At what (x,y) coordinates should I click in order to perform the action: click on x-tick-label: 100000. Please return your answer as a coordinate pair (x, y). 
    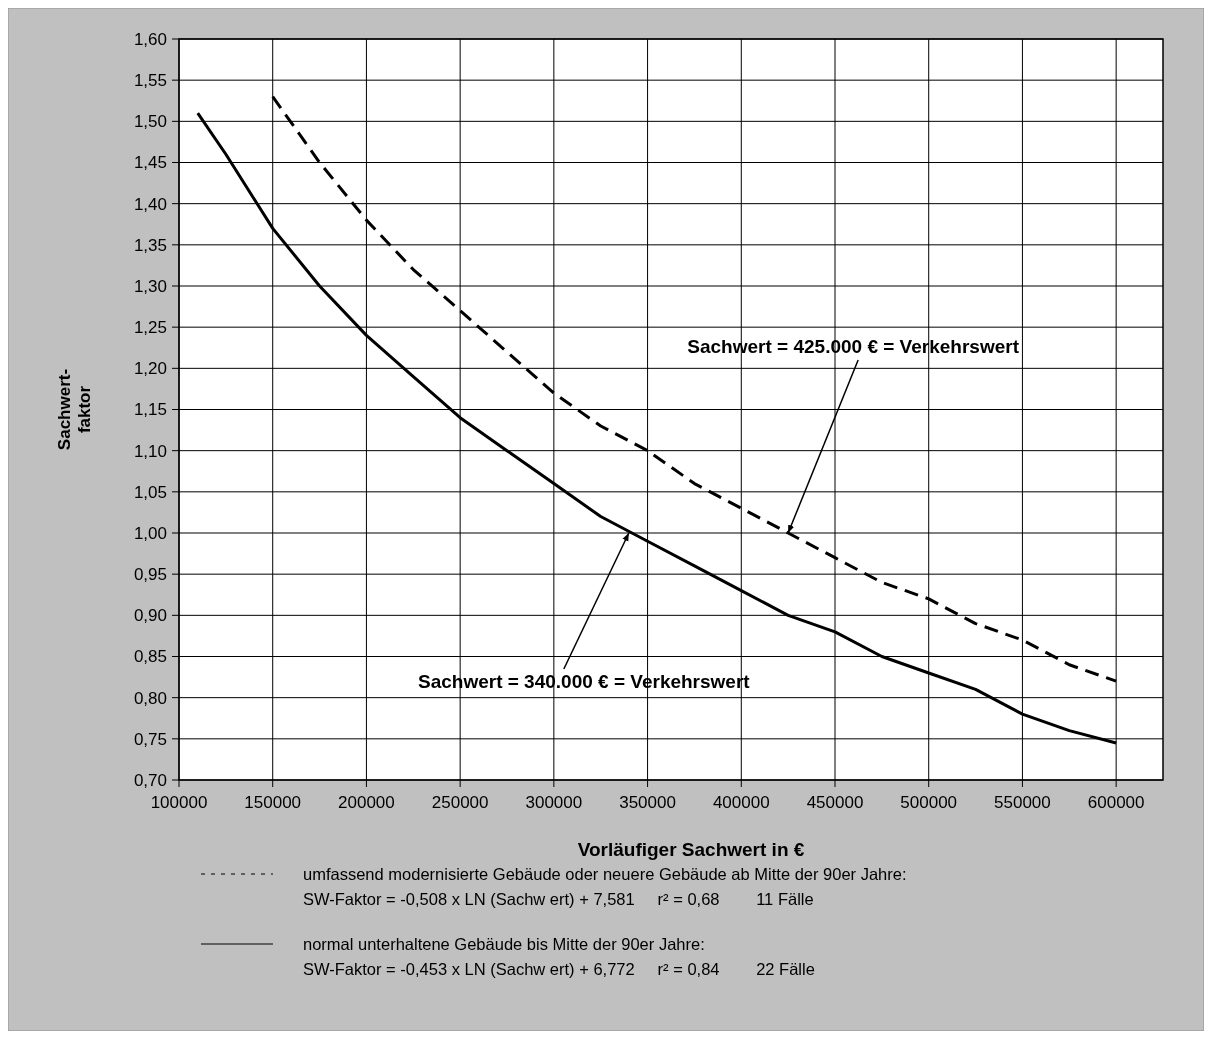
    Looking at the image, I should click on (179, 802).